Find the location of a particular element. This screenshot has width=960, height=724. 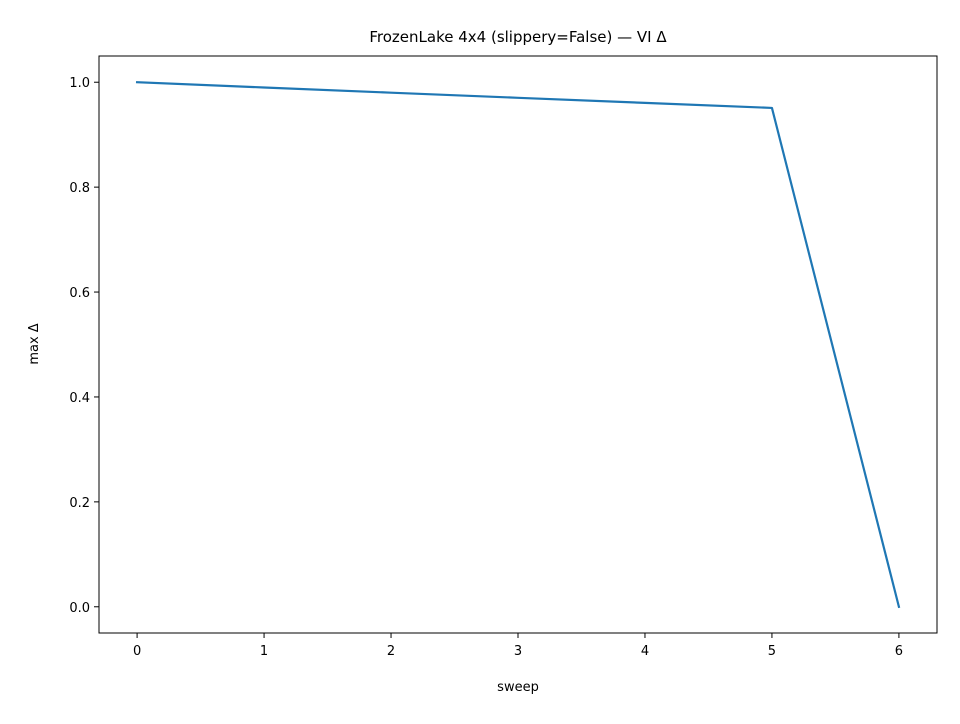

y-tick-label: 0.0 is located at coordinates (79, 608).